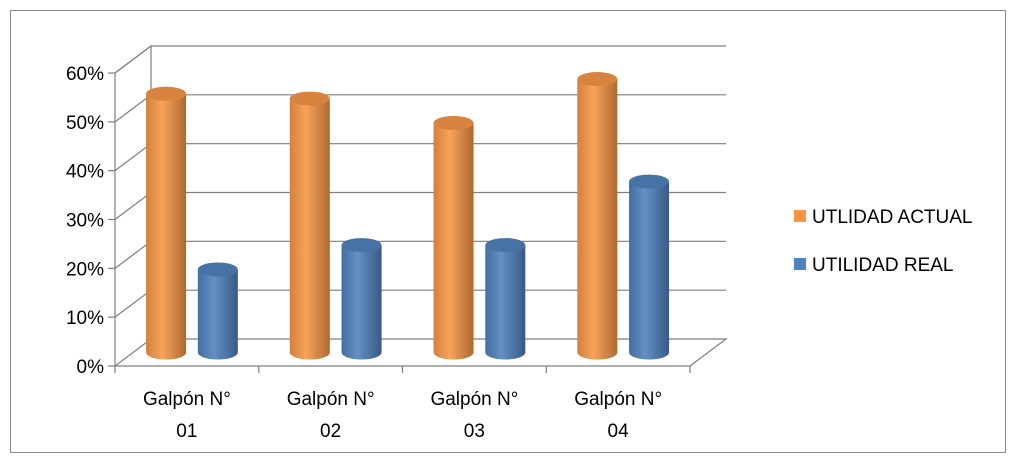  I want to click on x-tick-label: Galpón N° 01, so click(187, 415).